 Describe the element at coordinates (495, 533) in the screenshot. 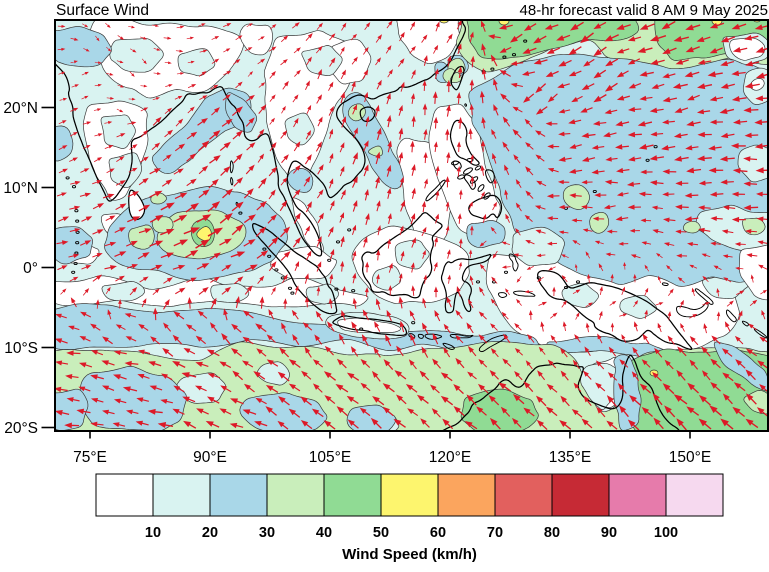

I see `svg-text: 70` at that location.